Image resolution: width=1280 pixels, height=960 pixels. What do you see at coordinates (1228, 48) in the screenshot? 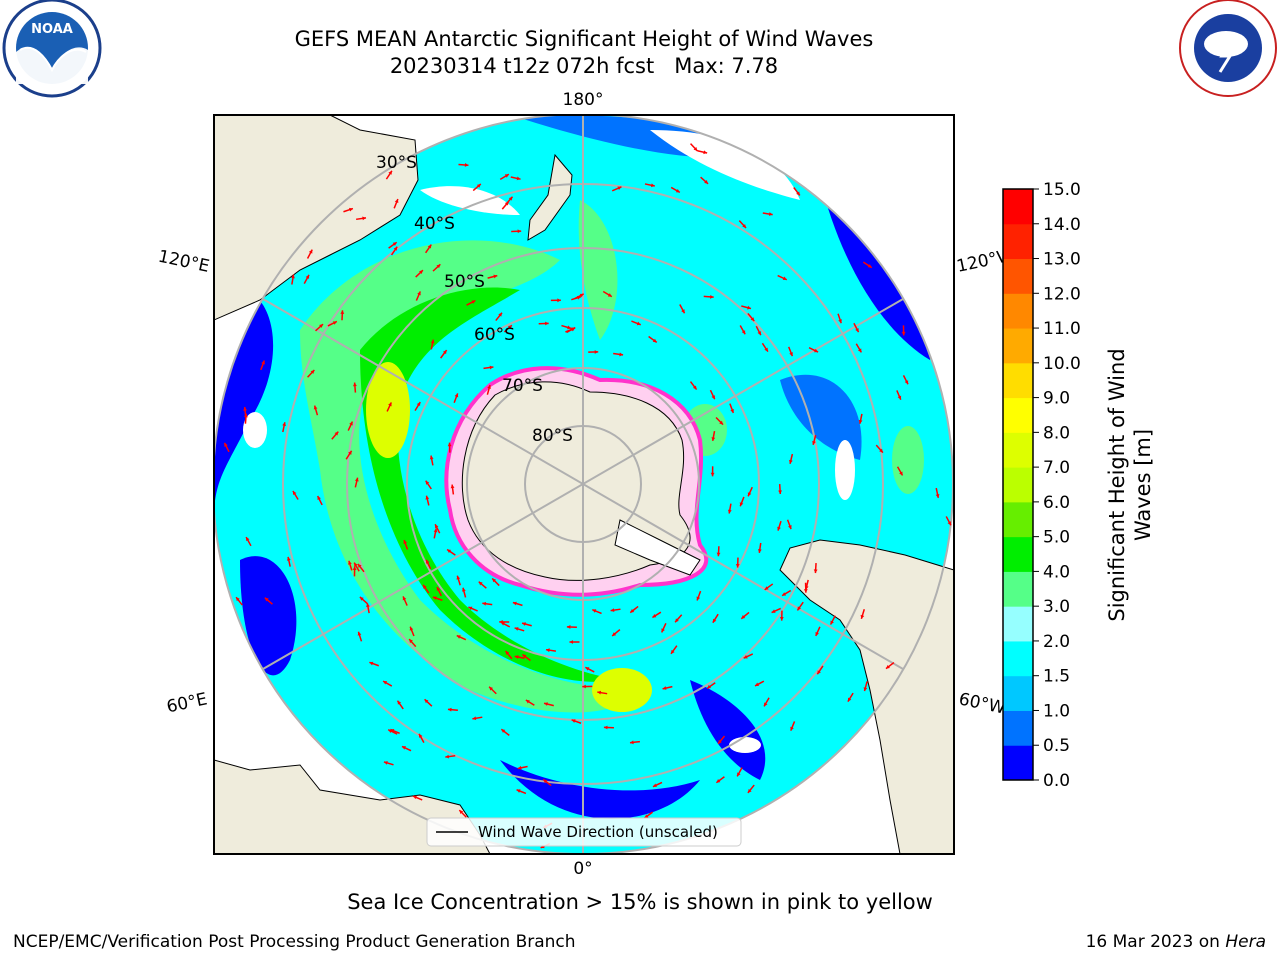
I see `nws-logo` at bounding box center [1228, 48].